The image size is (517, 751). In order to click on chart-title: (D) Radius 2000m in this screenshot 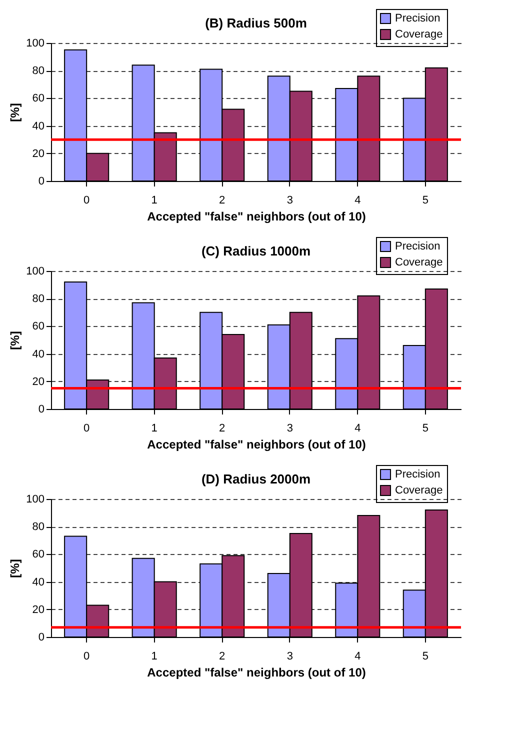, I will do `click(256, 479)`.